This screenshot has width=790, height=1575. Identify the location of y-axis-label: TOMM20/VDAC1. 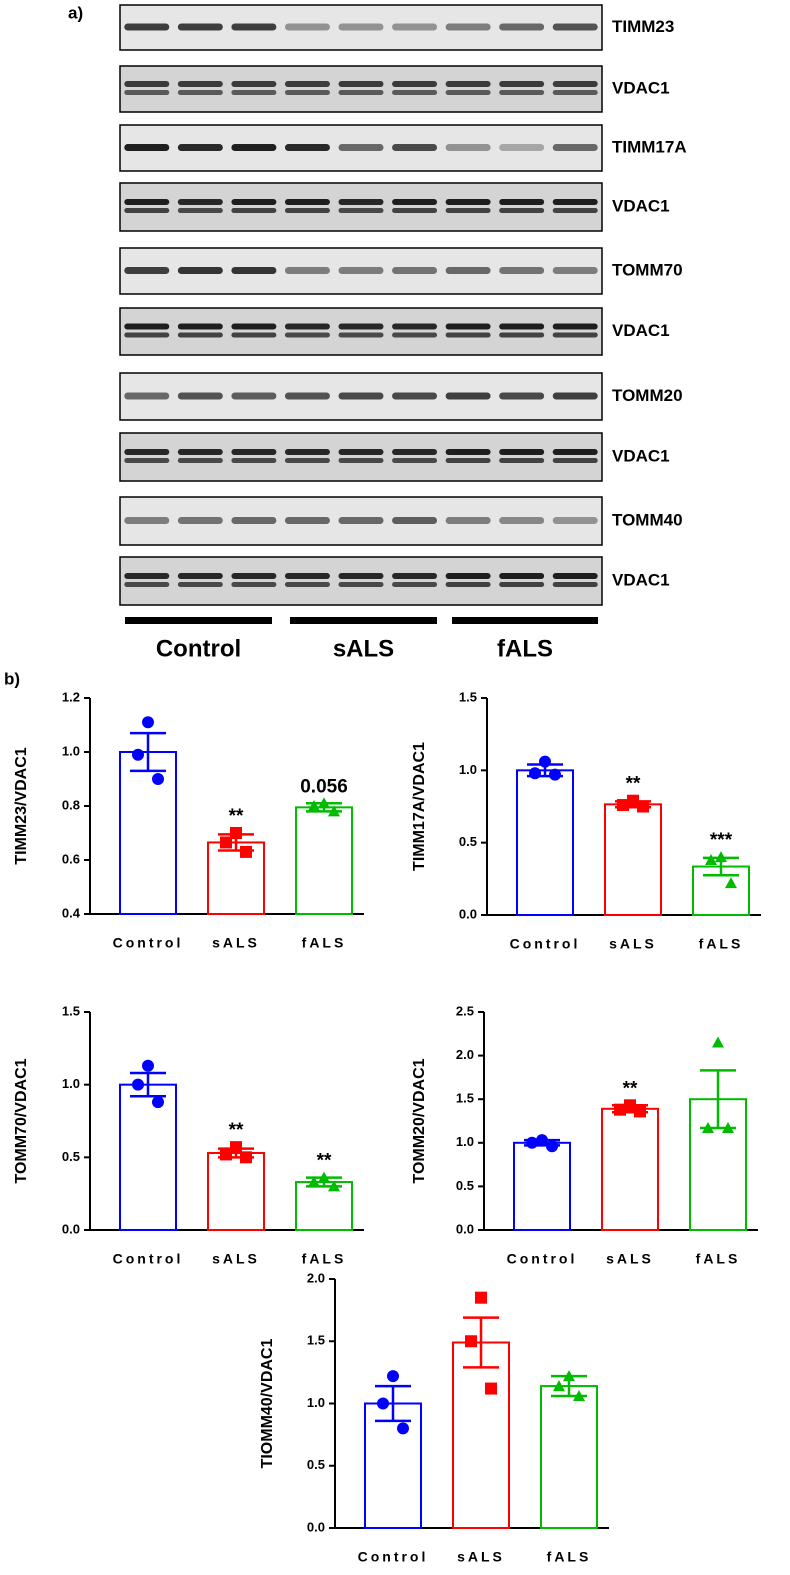
(419, 1120).